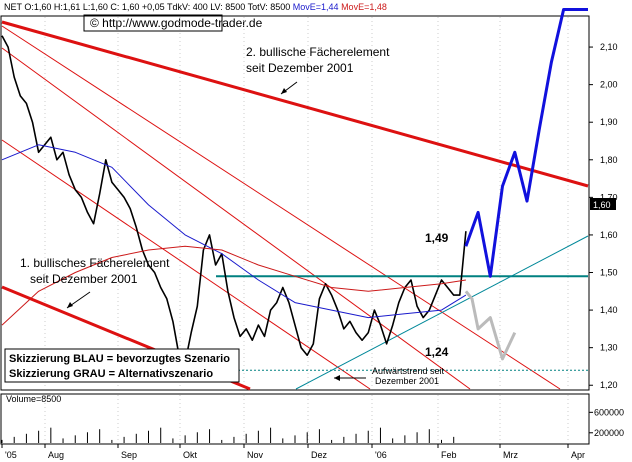  I want to click on fan2-label: 2. bullische Fächerelement, so click(318, 52).